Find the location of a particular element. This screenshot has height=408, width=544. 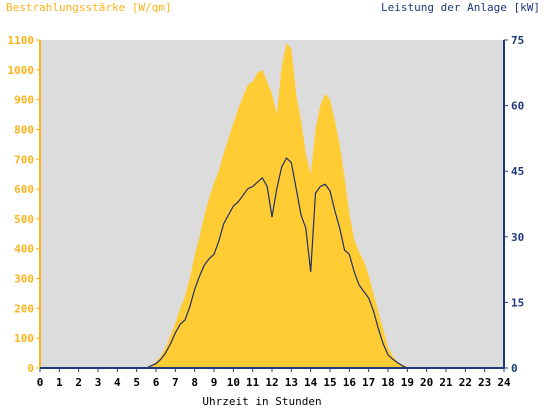

x-tick-label: 15 is located at coordinates (329, 382).